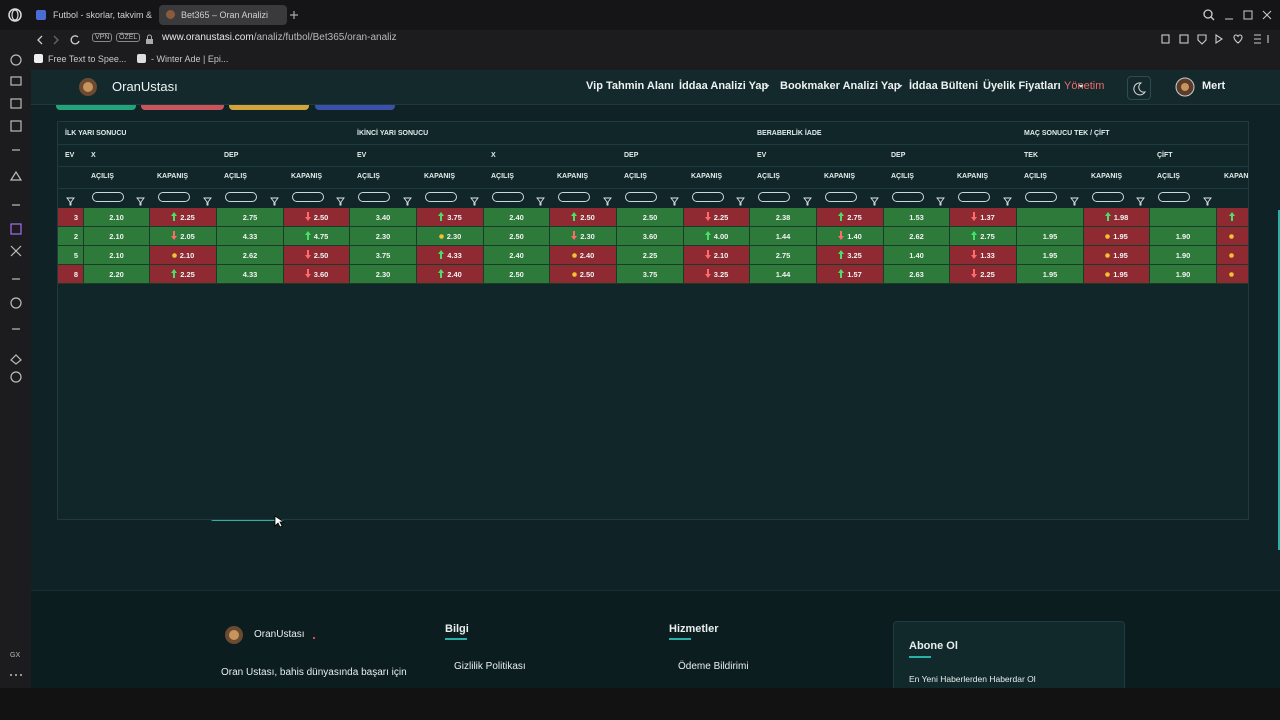  Describe the element at coordinates (975, 236) in the screenshot. I see `trend-up` at that location.